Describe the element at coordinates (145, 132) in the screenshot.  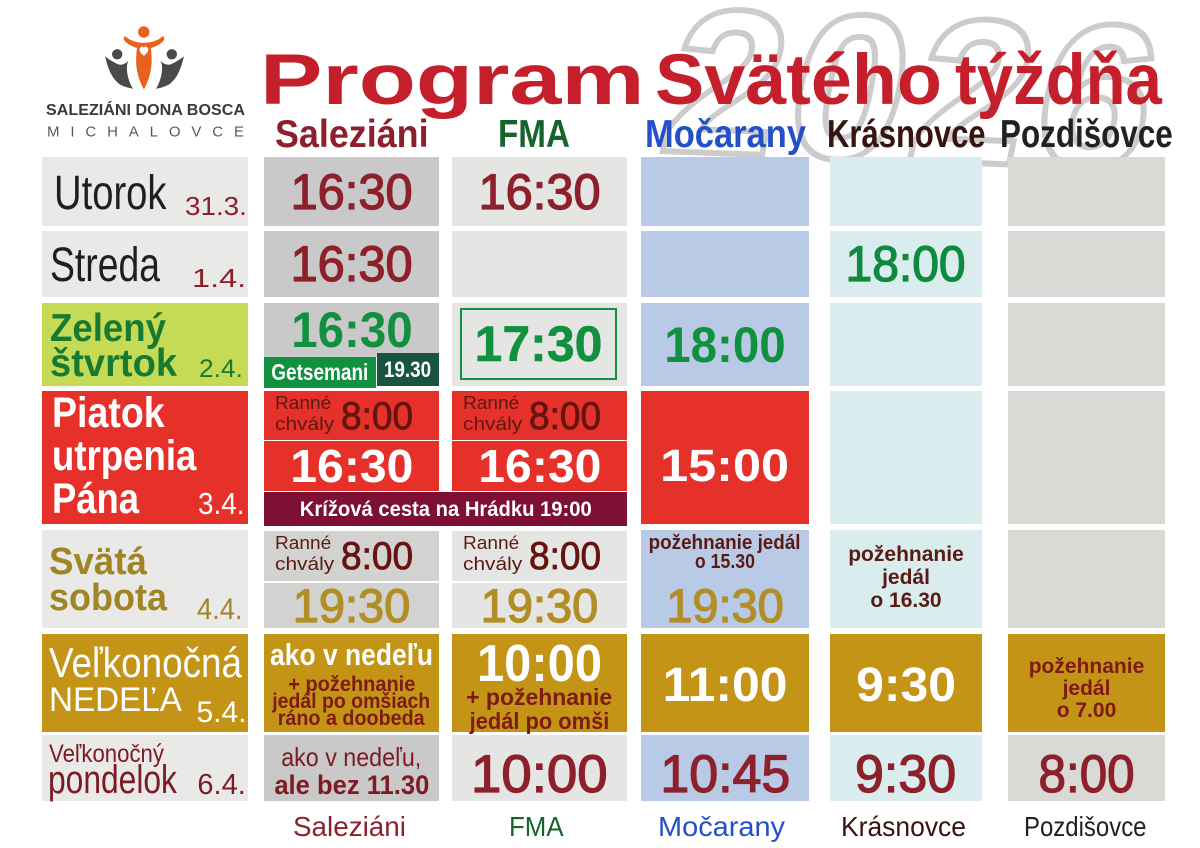
I see `svg-text: MICHALOVCE` at that location.